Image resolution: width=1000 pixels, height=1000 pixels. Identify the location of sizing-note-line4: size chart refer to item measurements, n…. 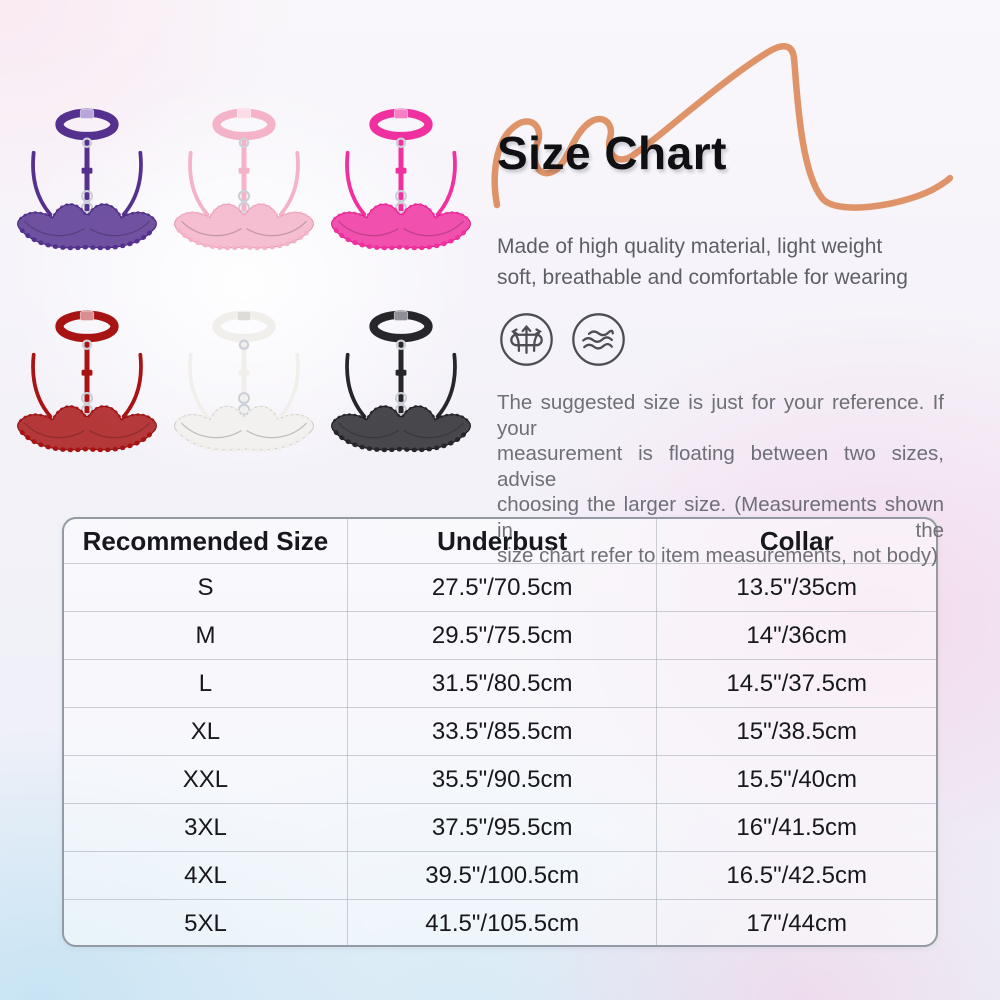
(717, 555).